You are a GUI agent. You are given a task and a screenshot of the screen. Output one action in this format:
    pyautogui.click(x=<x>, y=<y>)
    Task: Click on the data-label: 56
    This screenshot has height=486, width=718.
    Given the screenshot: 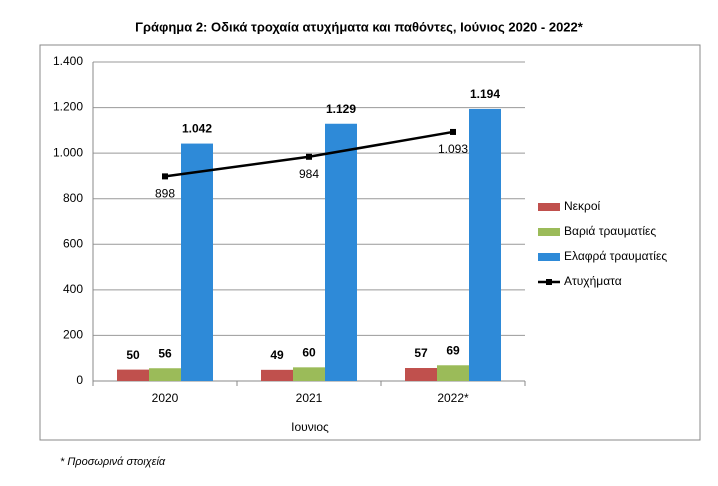 What is the action you would take?
    pyautogui.click(x=165, y=353)
    